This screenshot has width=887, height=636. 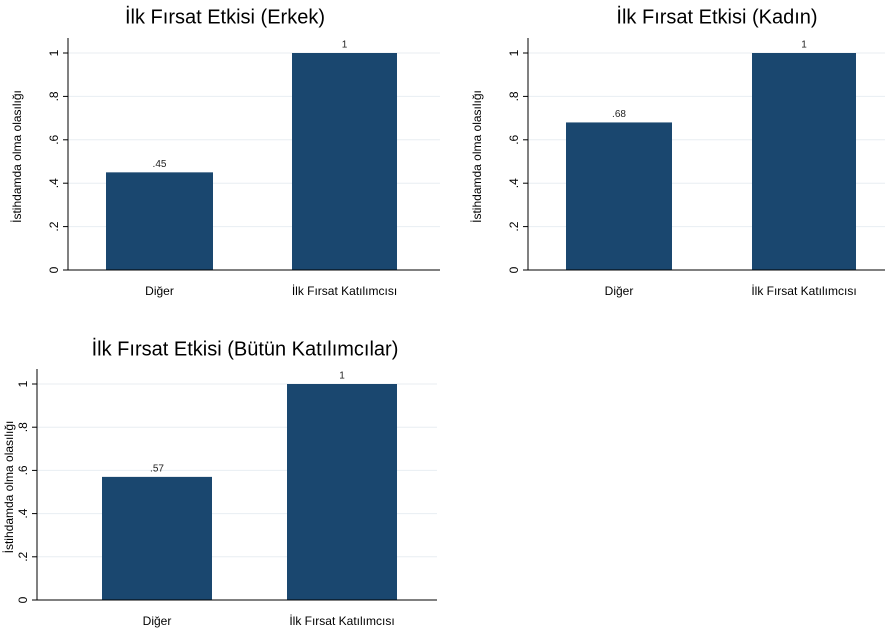 I want to click on chart-title: İlk Fırsat Etkisi (Erkek), so click(x=225, y=16).